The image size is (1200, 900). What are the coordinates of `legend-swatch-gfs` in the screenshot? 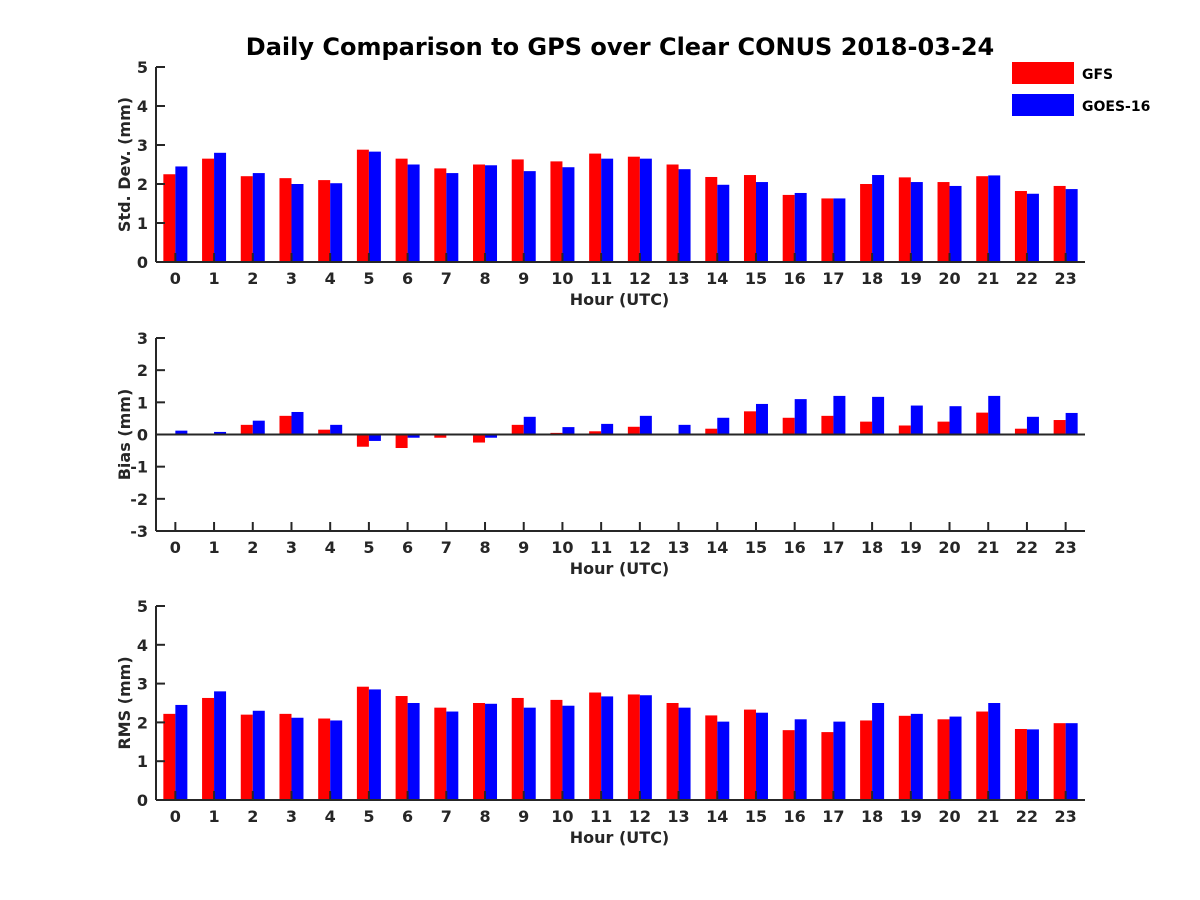 It's located at (1043, 73).